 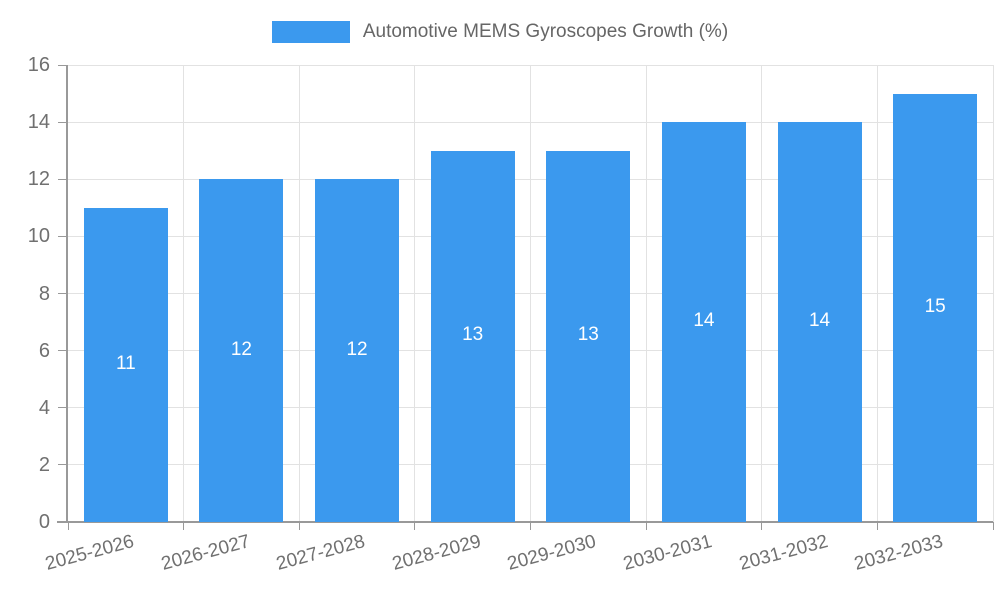 What do you see at coordinates (90, 553) in the screenshot?
I see `x-axis-tick-label: 2025-2026` at bounding box center [90, 553].